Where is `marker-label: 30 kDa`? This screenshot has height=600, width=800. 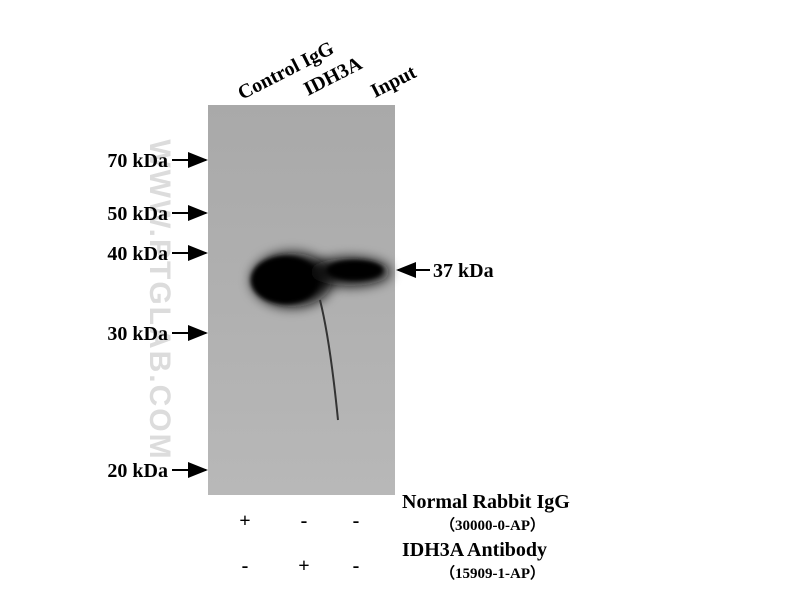
marker-label: 30 kDa is located at coordinates (137, 334).